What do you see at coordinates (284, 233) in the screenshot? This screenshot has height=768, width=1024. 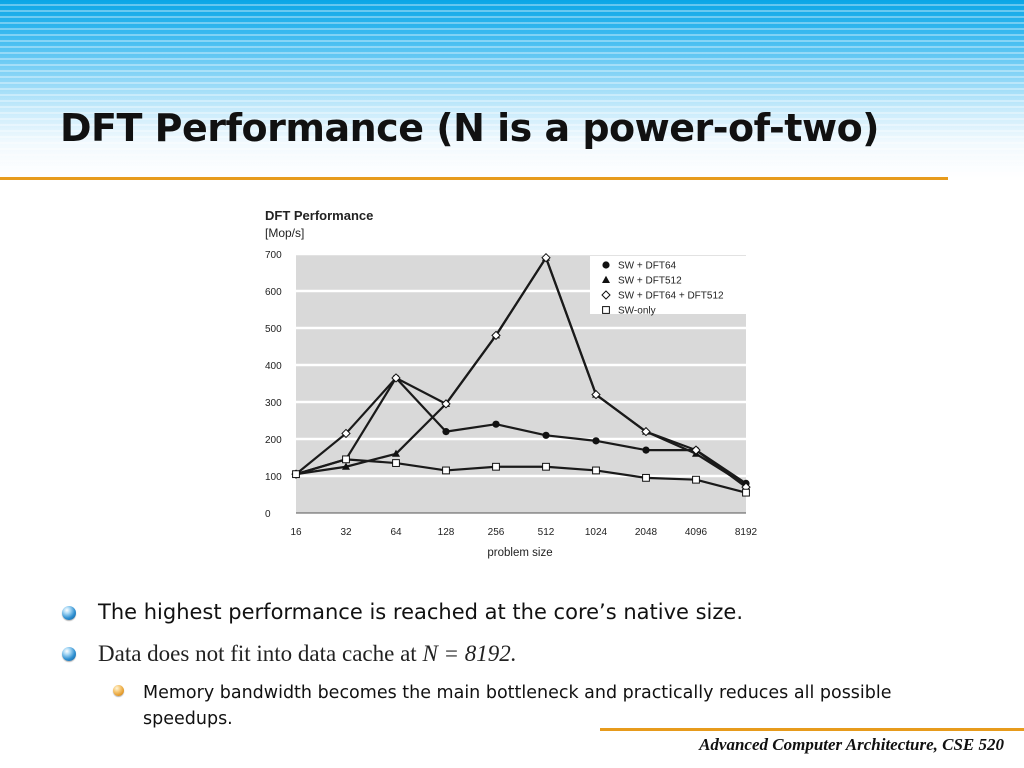 I see `chart-ylabel: [Mop/s]` at bounding box center [284, 233].